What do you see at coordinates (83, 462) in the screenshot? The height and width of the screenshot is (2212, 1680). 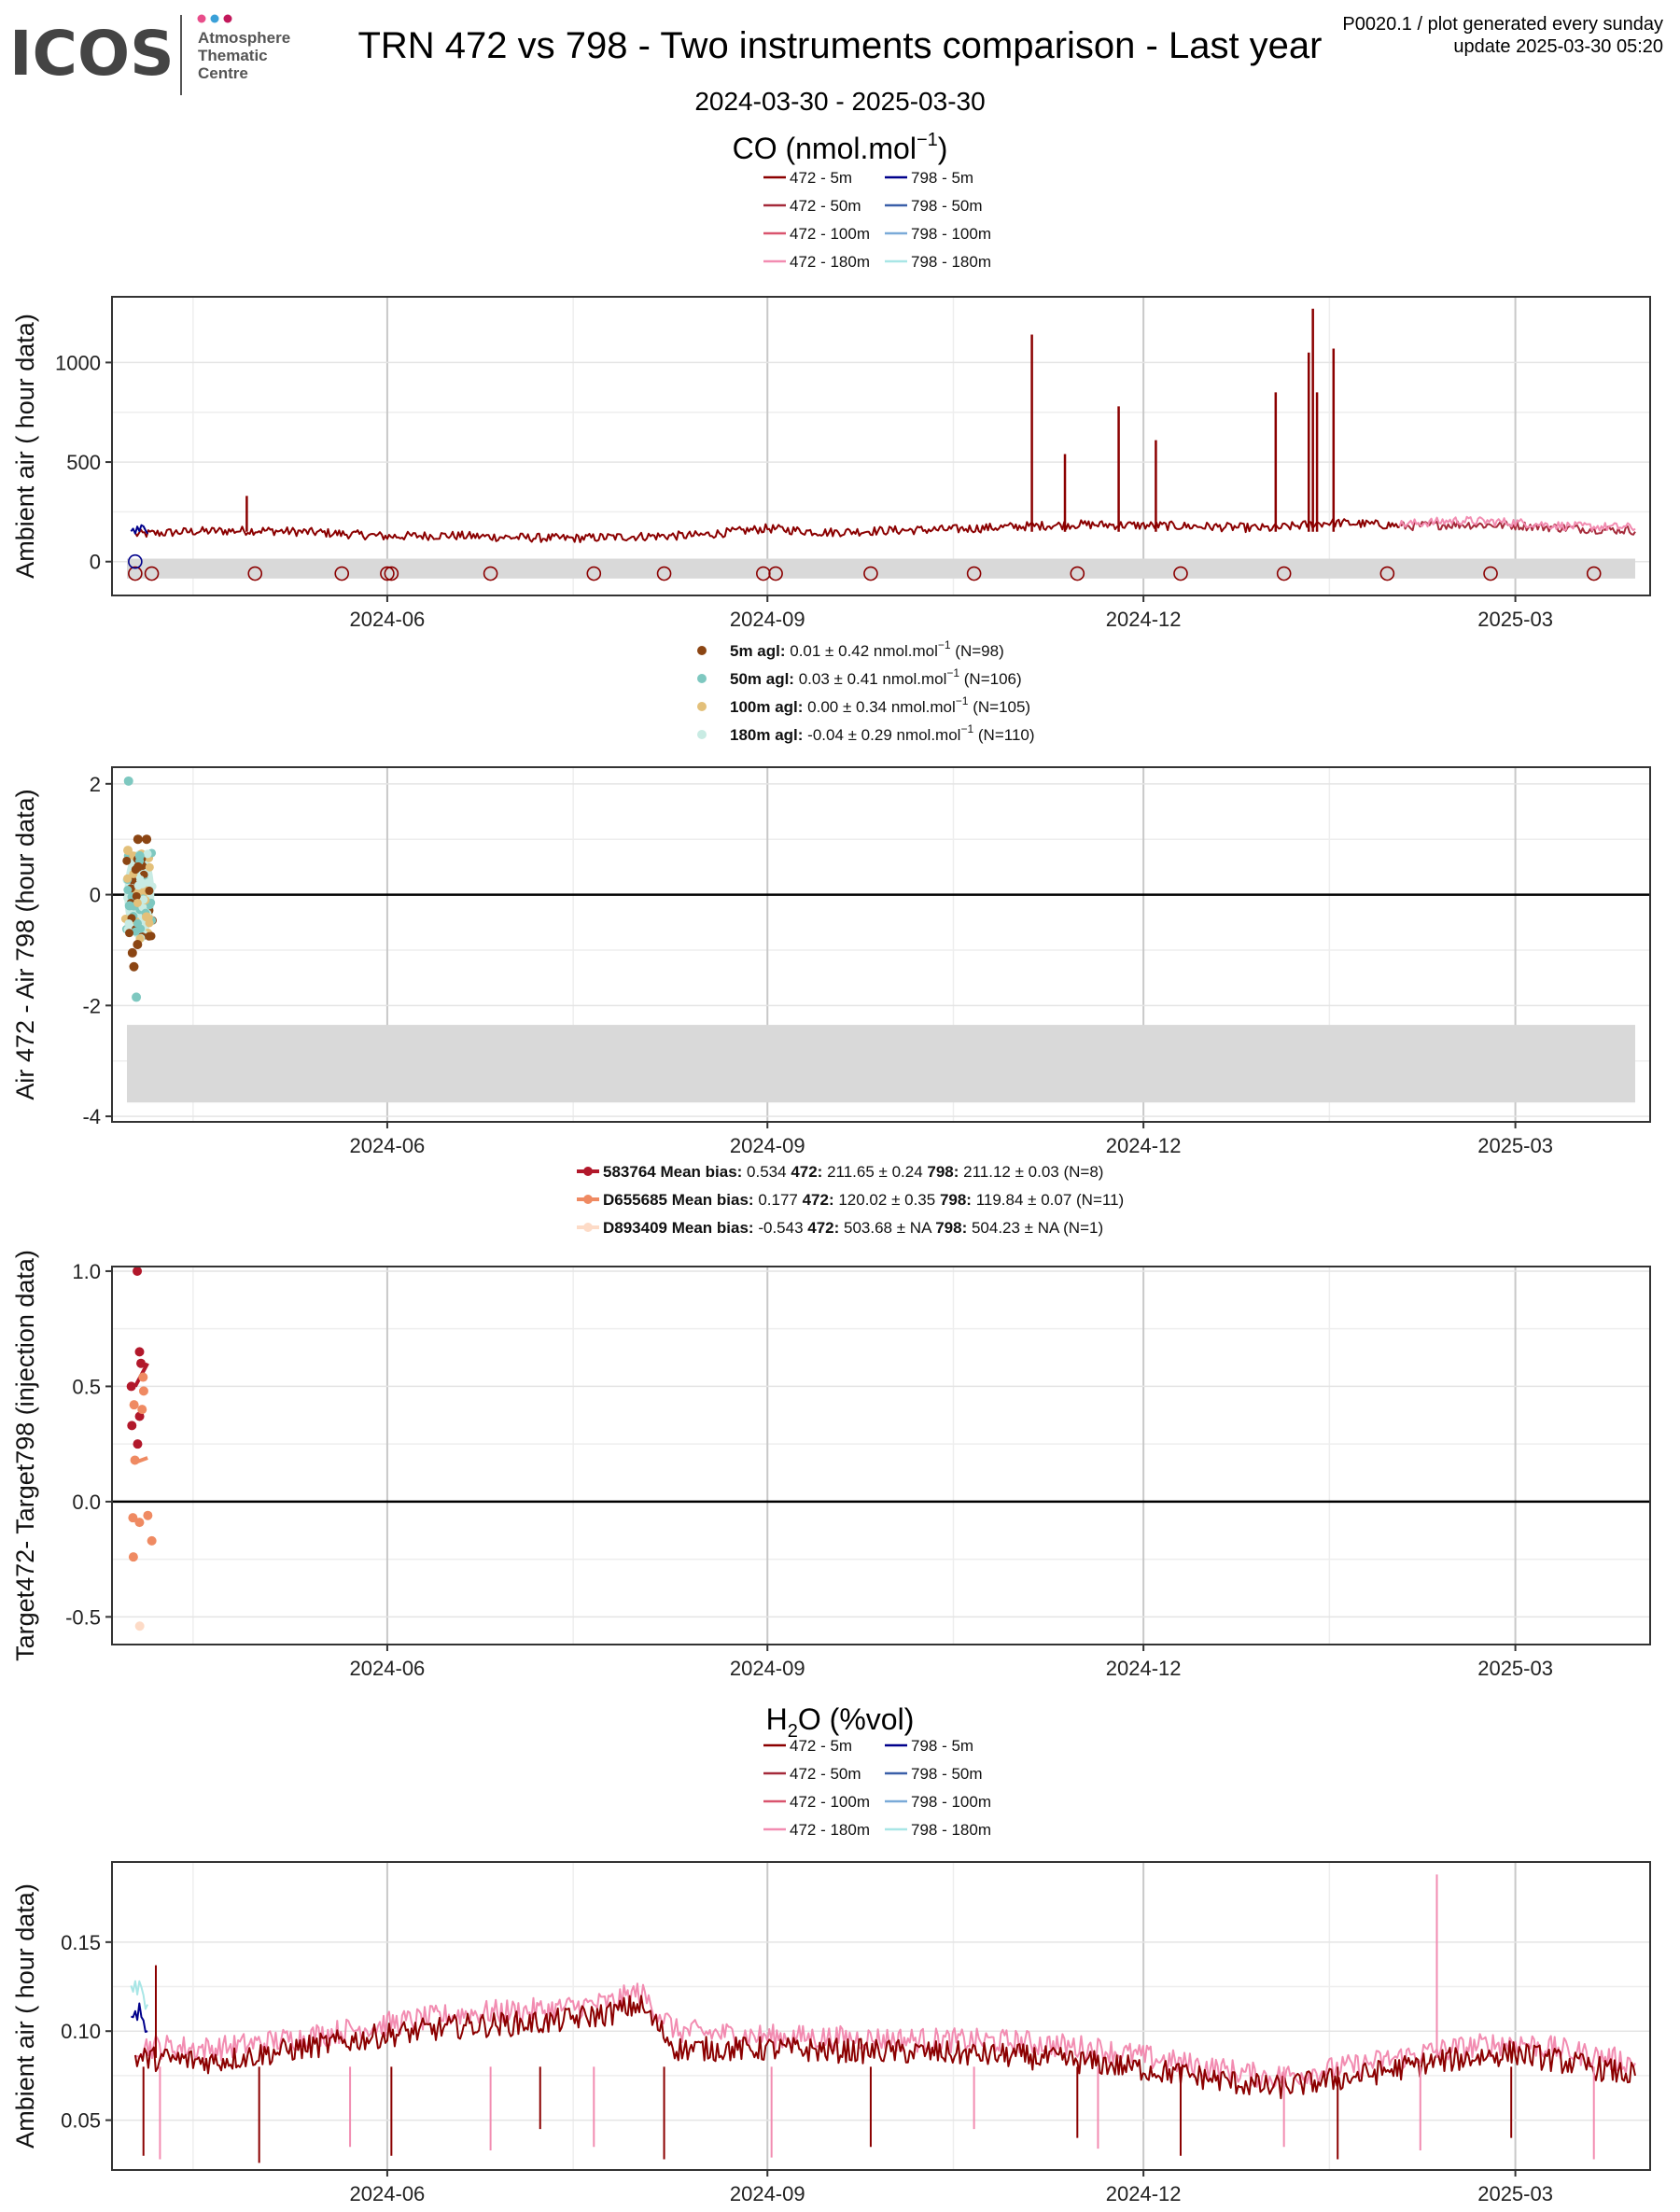 I see `y-tick-label: 500` at bounding box center [83, 462].